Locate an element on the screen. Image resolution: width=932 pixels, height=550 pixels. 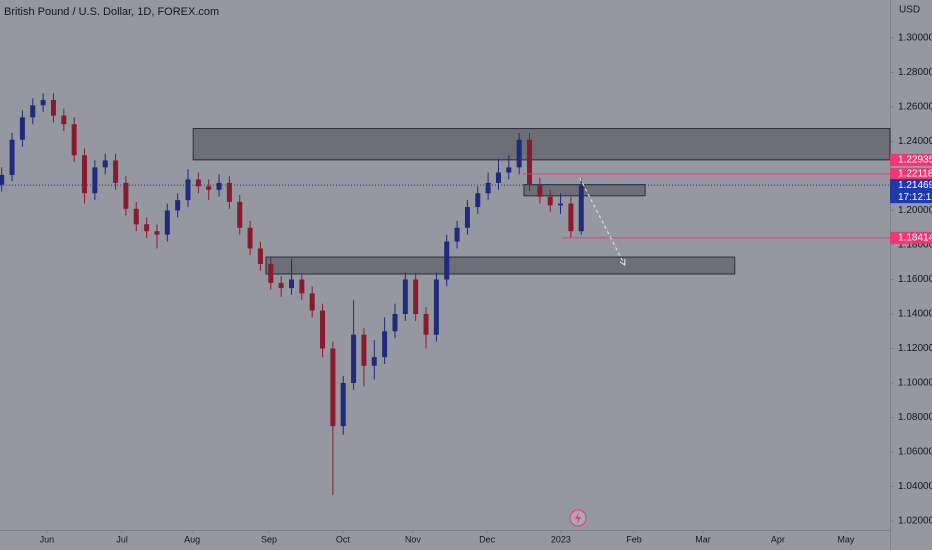
y-tick-label: 1.08000 is located at coordinates (915, 417).